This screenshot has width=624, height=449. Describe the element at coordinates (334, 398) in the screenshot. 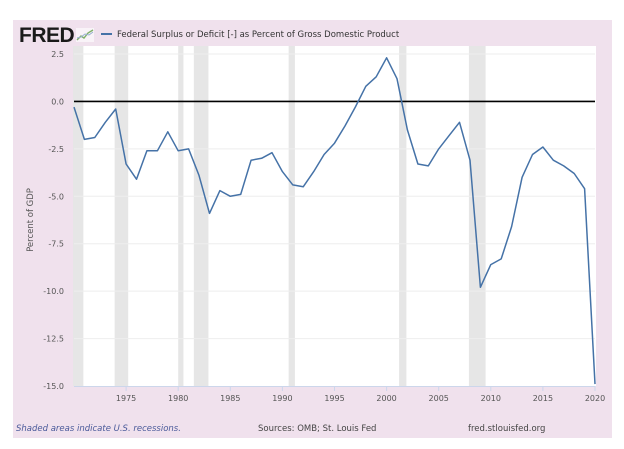

I see `x-tick-label: 1995` at that location.